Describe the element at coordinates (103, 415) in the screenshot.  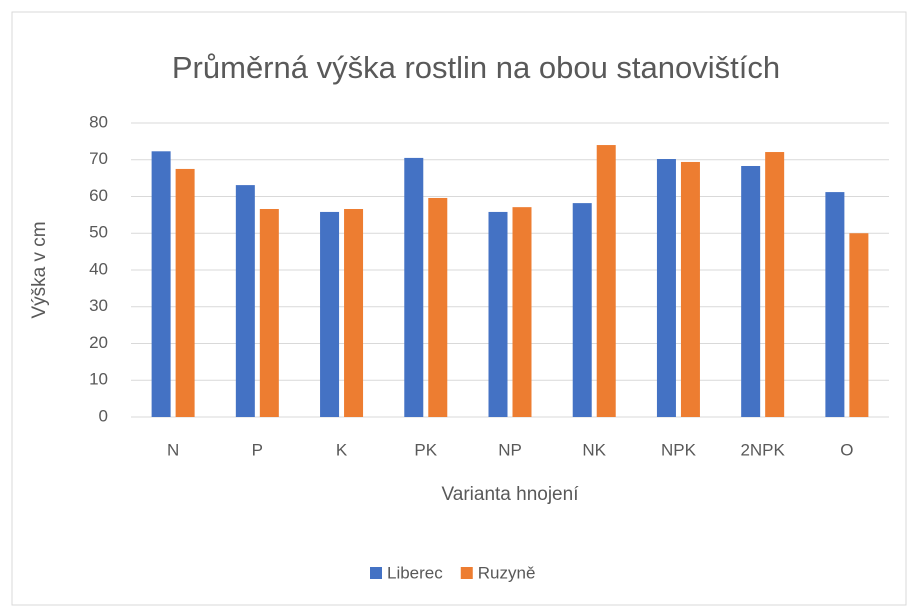
I see `y-tick-label: 0` at that location.